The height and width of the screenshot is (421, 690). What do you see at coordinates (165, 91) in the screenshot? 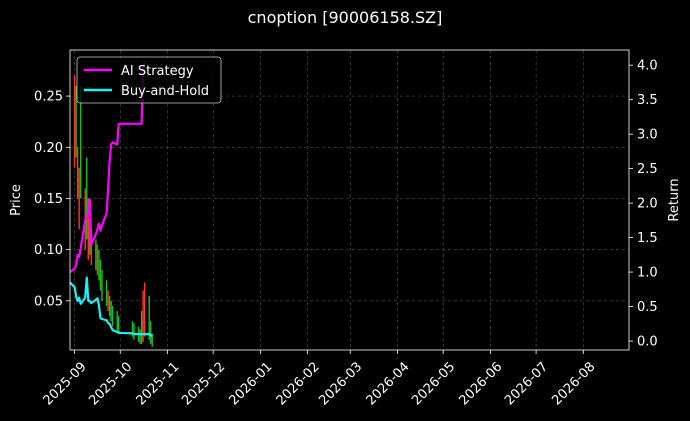
I see `legend-label-buy-and-hold: Buy-and-Hold` at bounding box center [165, 91].